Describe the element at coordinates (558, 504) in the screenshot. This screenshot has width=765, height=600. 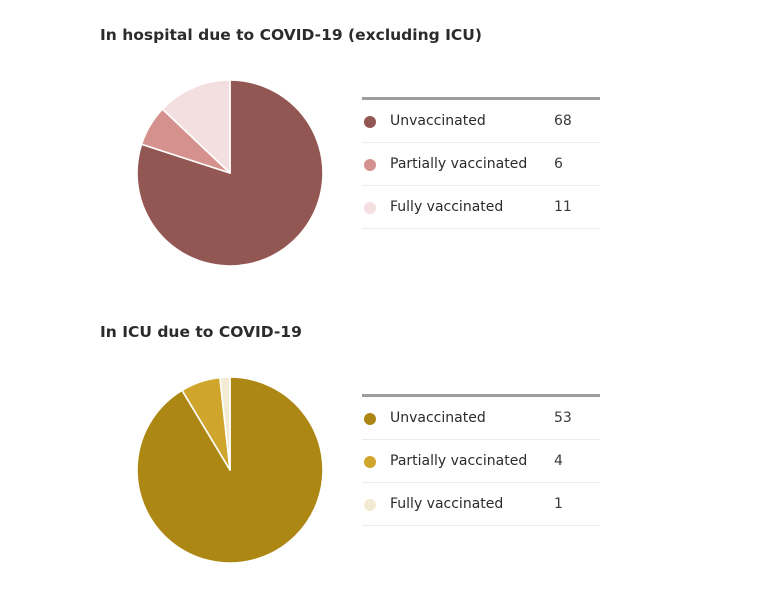
I see `legend-value-fully-vaccinated: 1` at that location.